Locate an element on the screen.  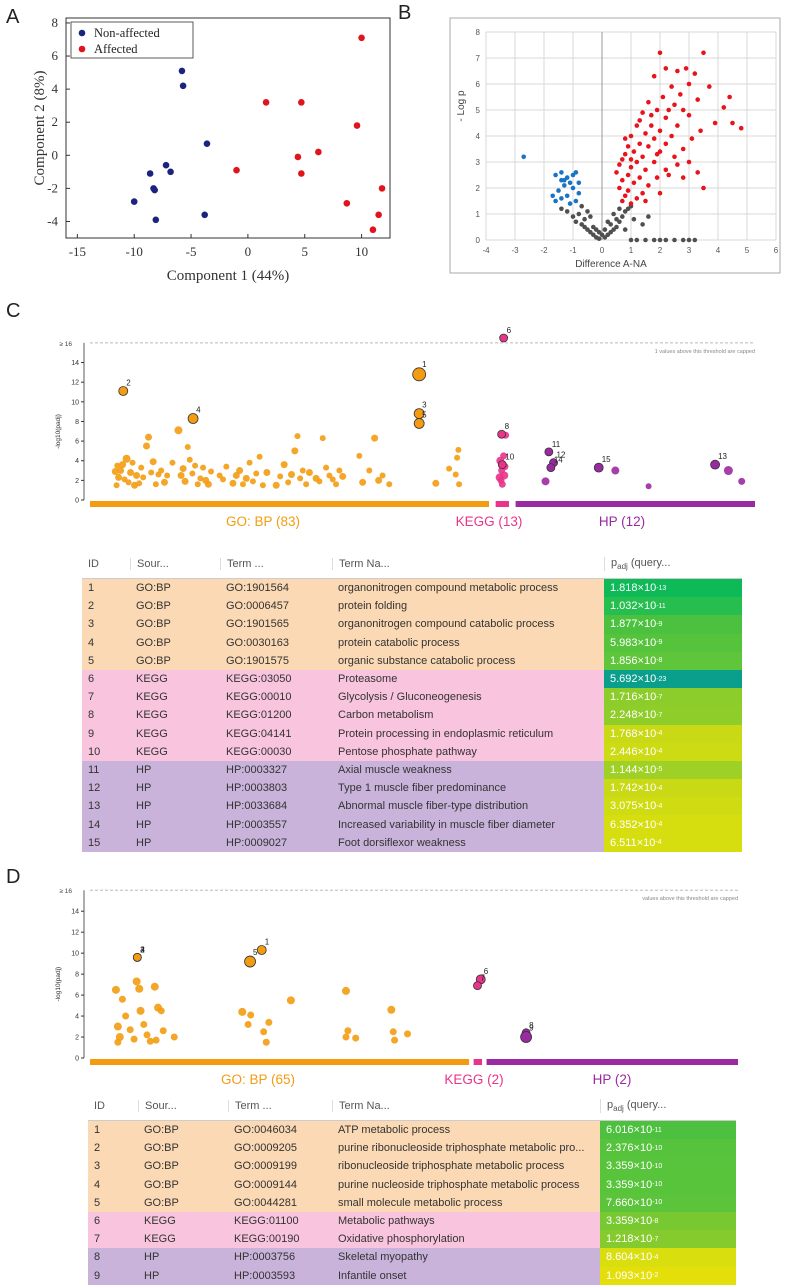
source-label: KEGG (13) is located at coordinates (489, 521).